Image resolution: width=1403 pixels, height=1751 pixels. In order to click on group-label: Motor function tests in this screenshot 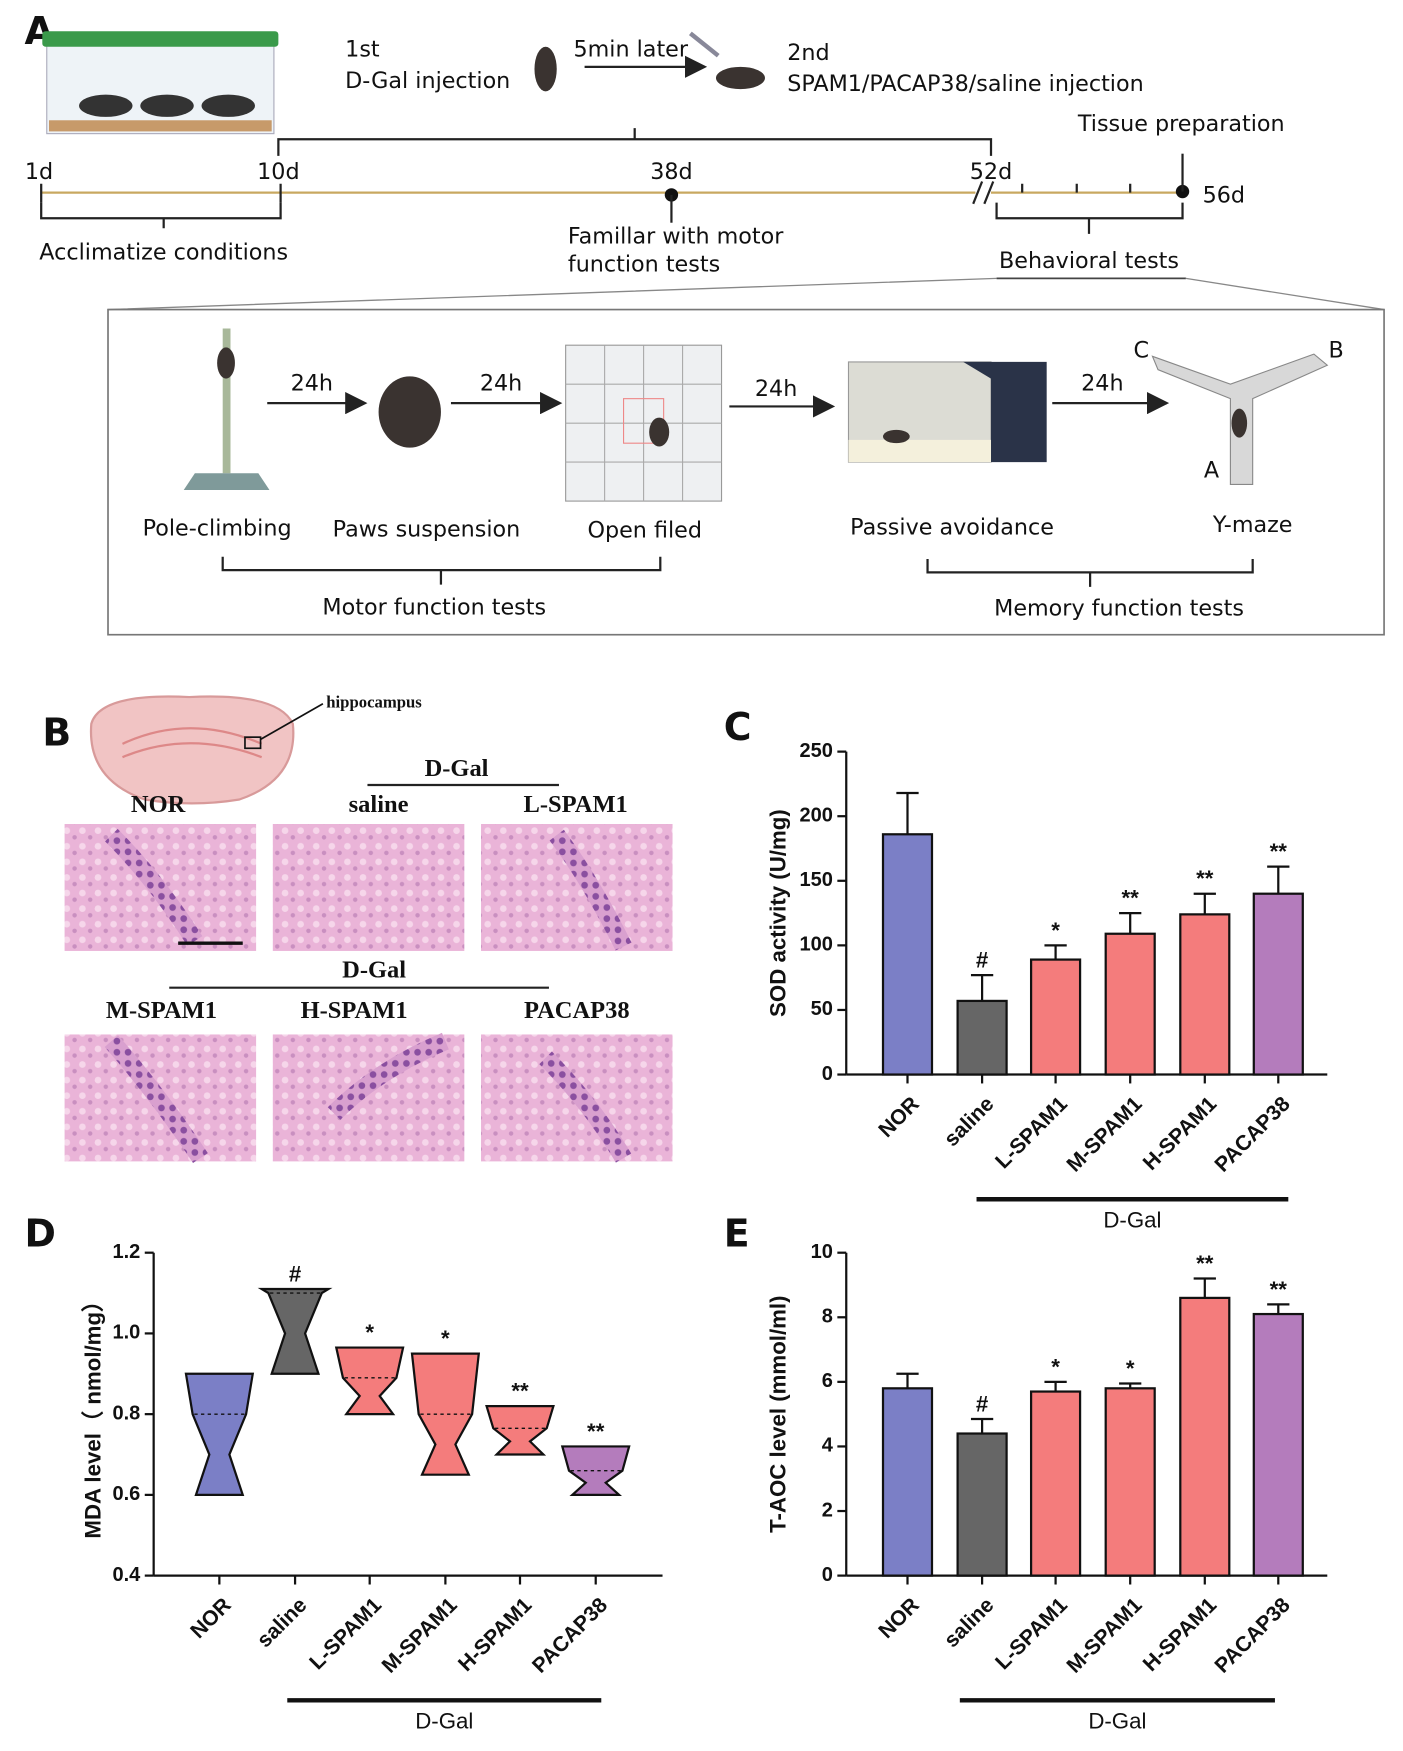, I will do `click(434, 607)`.